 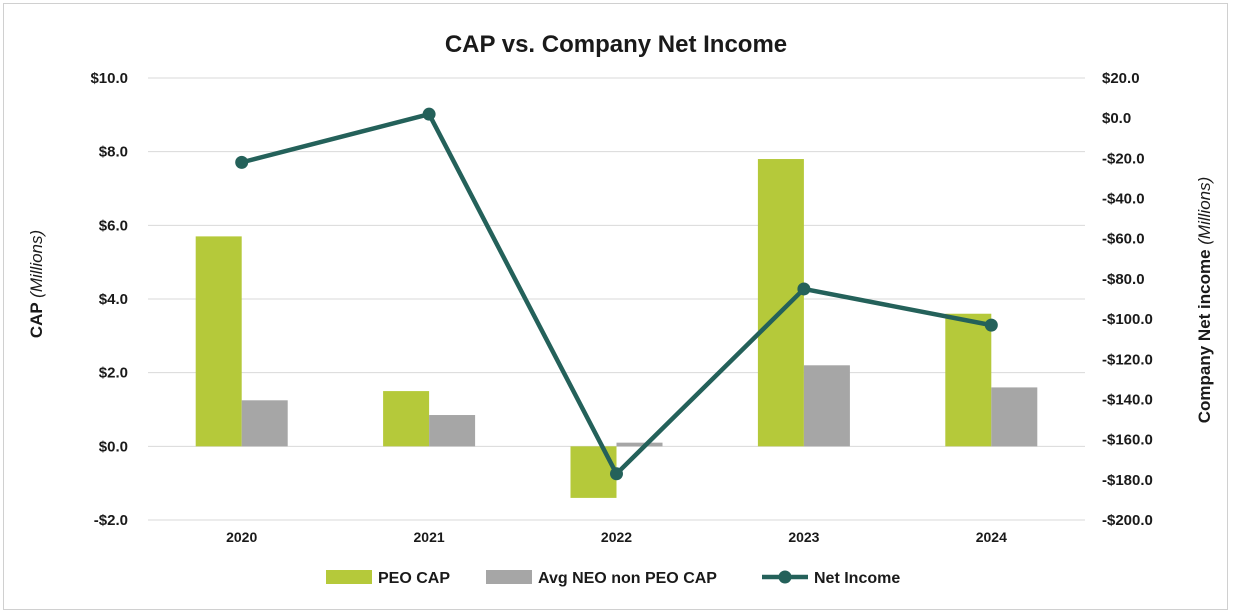 What do you see at coordinates (242, 162) in the screenshot?
I see `net-income-point-2020` at bounding box center [242, 162].